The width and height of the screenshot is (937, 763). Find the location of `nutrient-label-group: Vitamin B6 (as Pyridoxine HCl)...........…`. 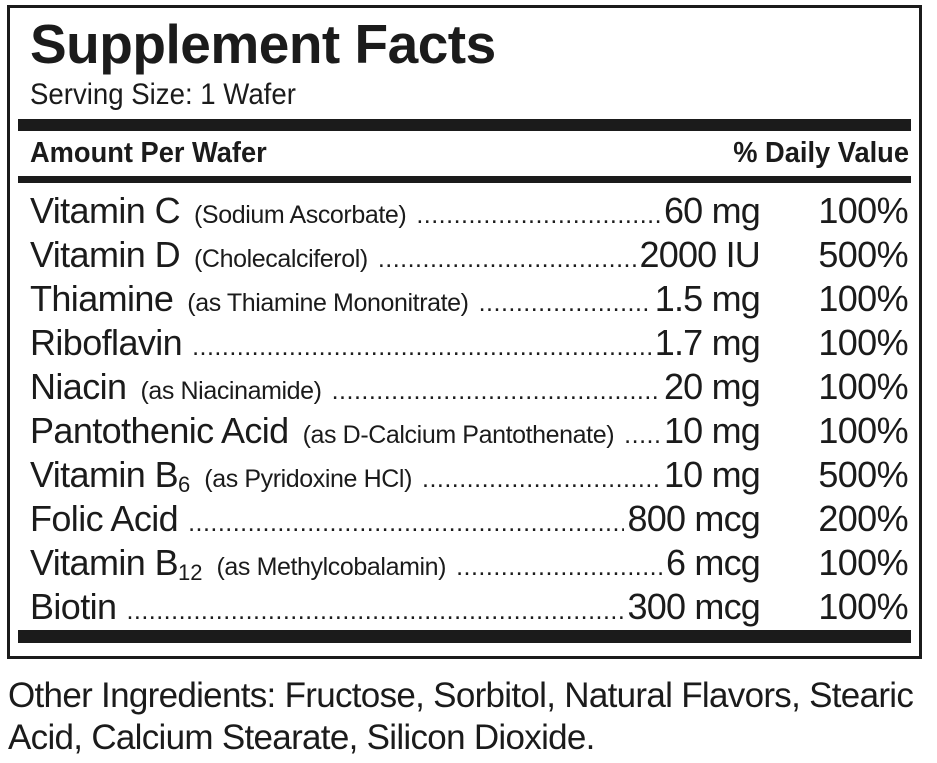

nutrient-label-group: Vitamin B6 (as Pyridoxine HCl)...........… is located at coordinates (395, 475).